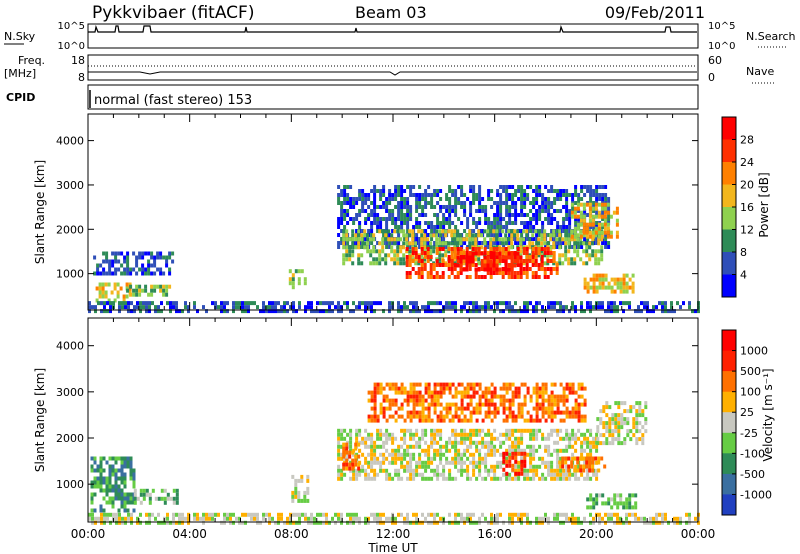 This screenshot has height=554, width=800. Describe the element at coordinates (721, 26) in the screenshot. I see `noise-right-tick-top: 10^5` at that location.